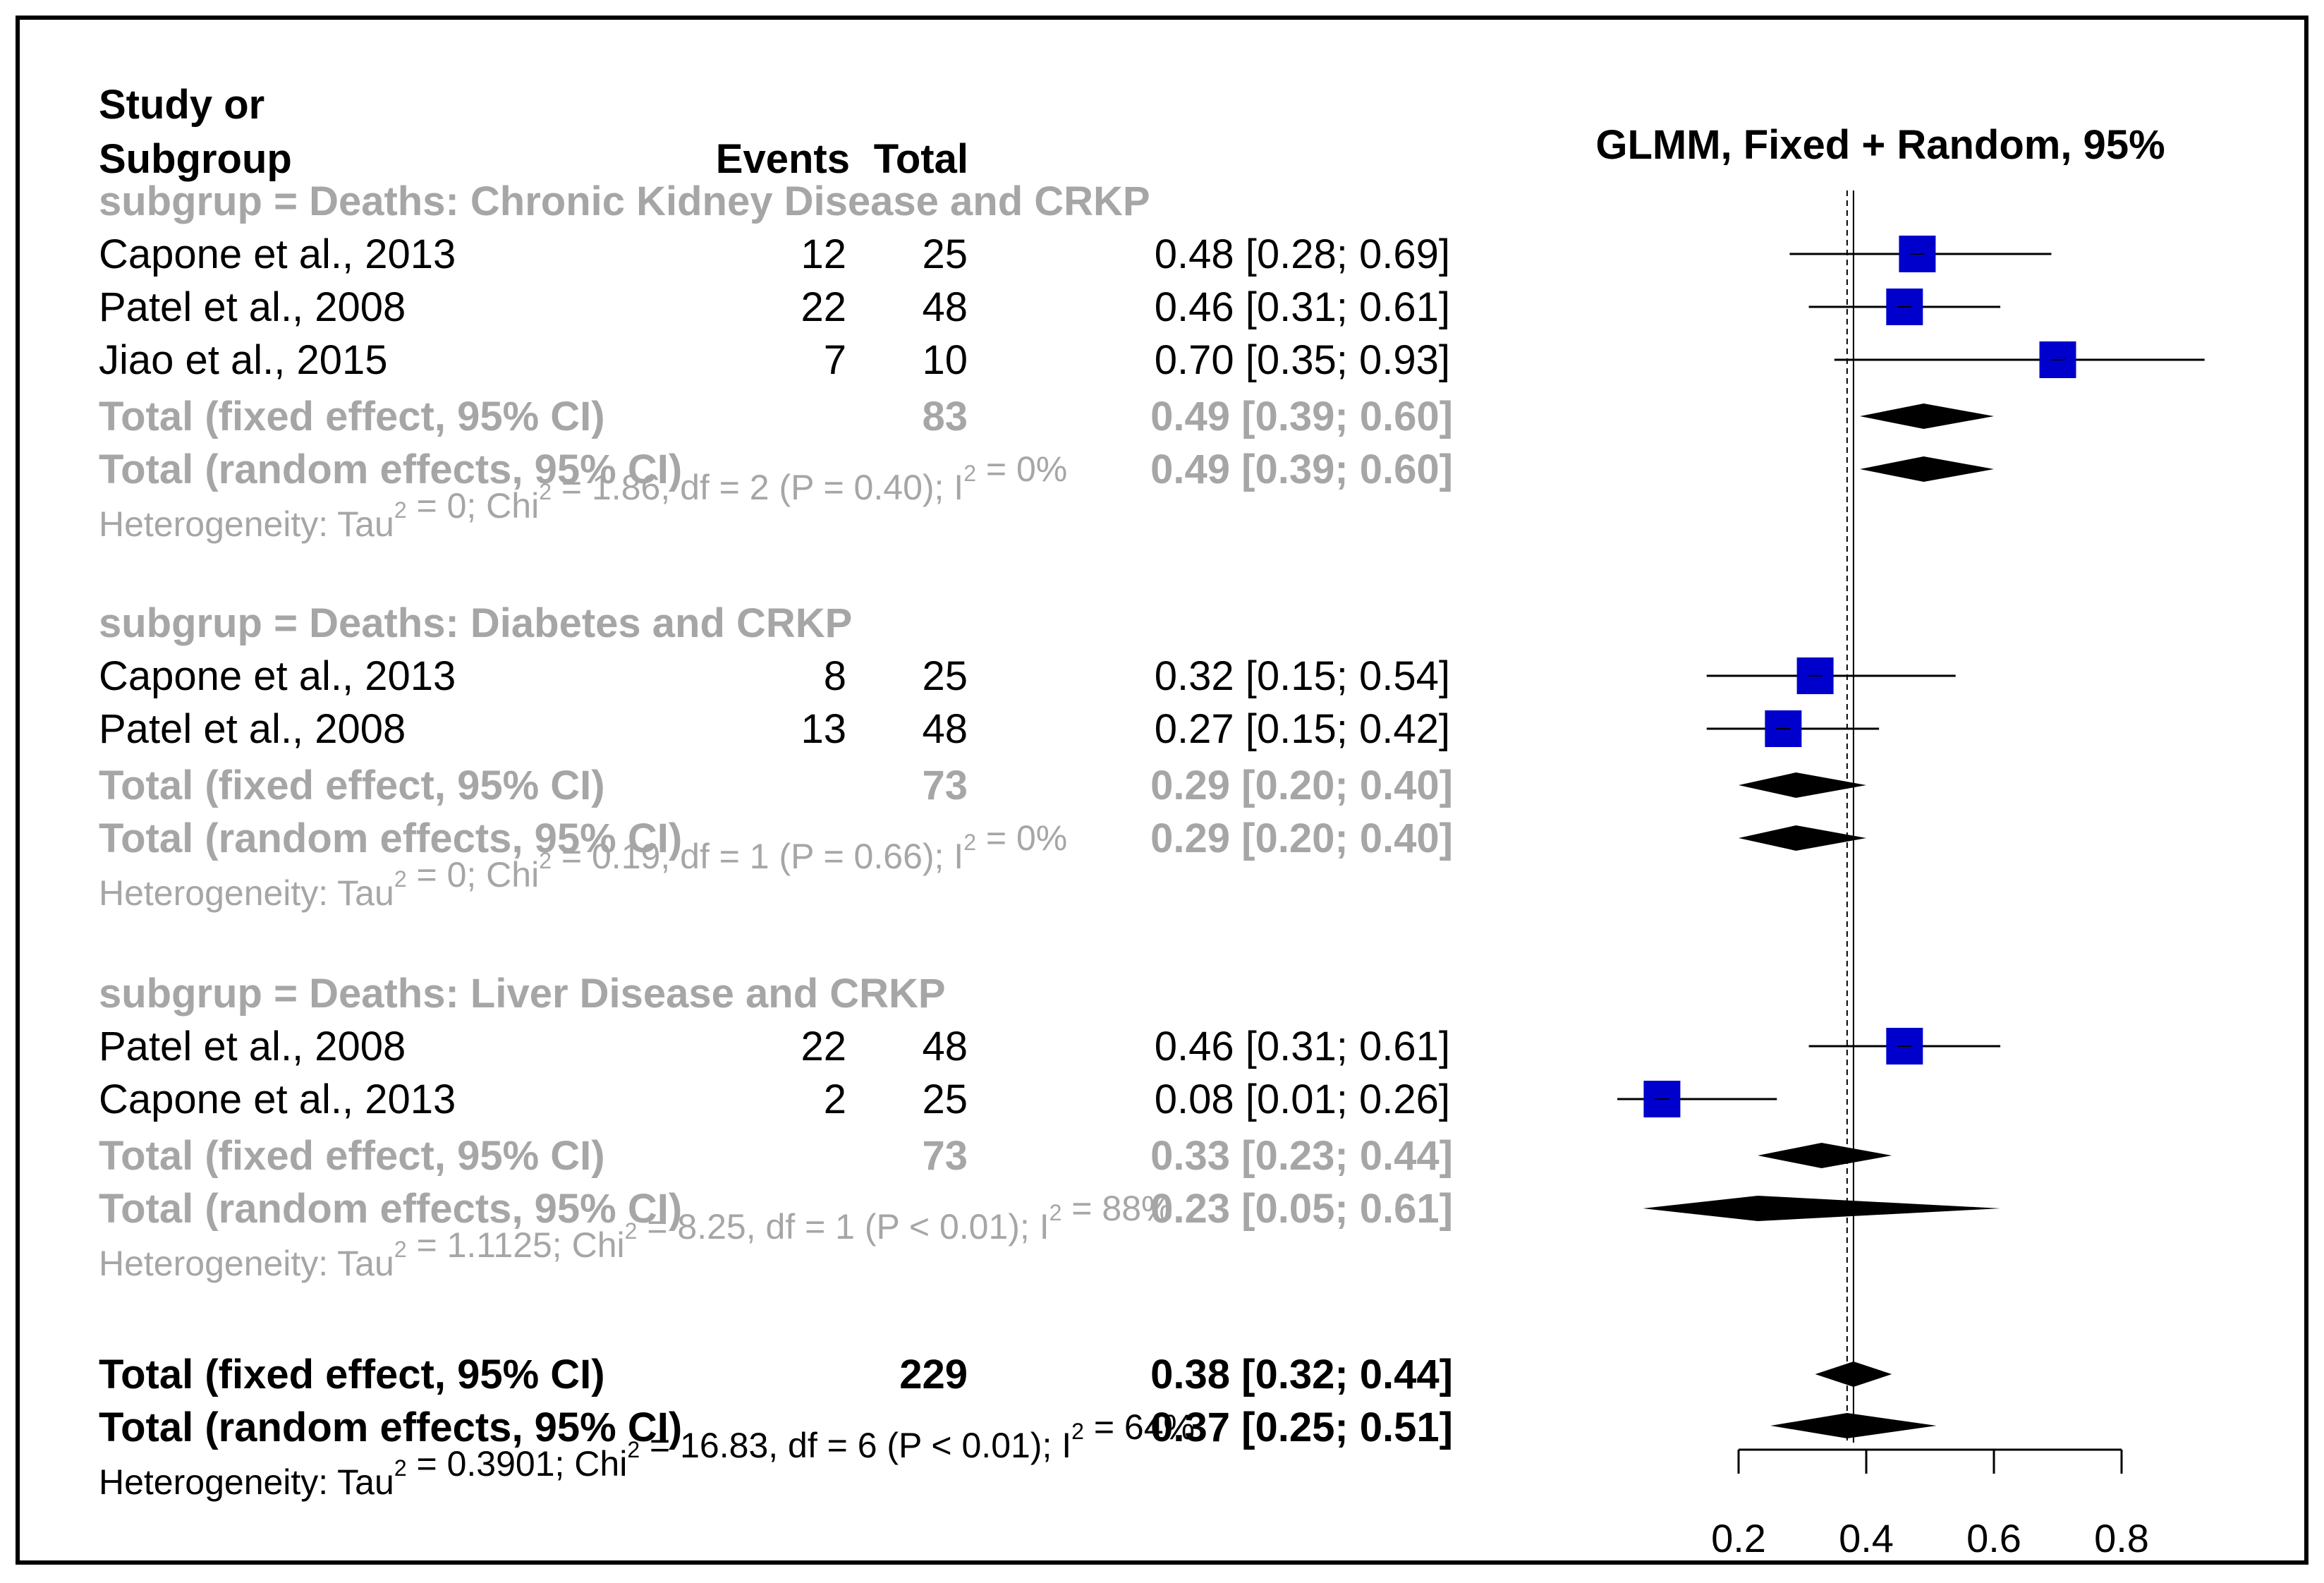 Image resolution: width=2324 pixels, height=1583 pixels. I want to click on study-ci: 0.27 [0.15; 0.42], so click(1302, 729).